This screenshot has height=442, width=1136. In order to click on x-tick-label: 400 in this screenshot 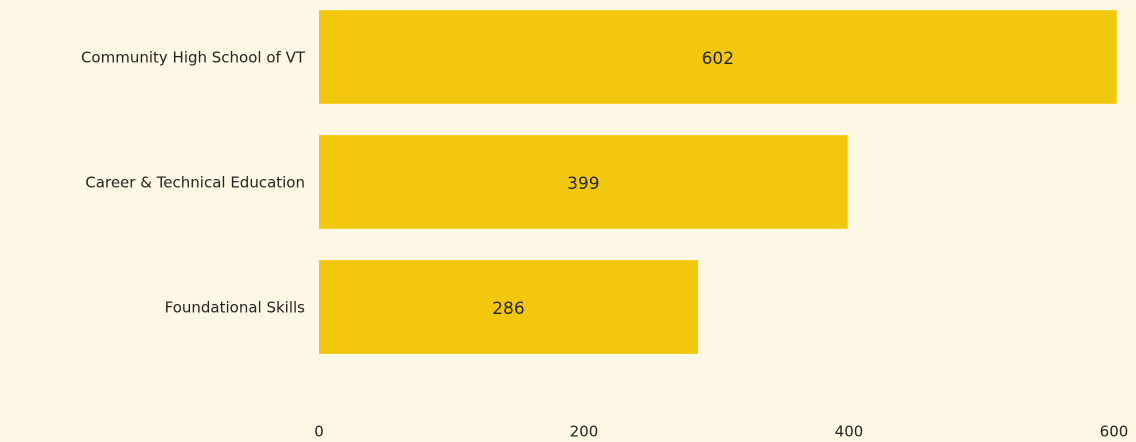, I will do `click(849, 432)`.